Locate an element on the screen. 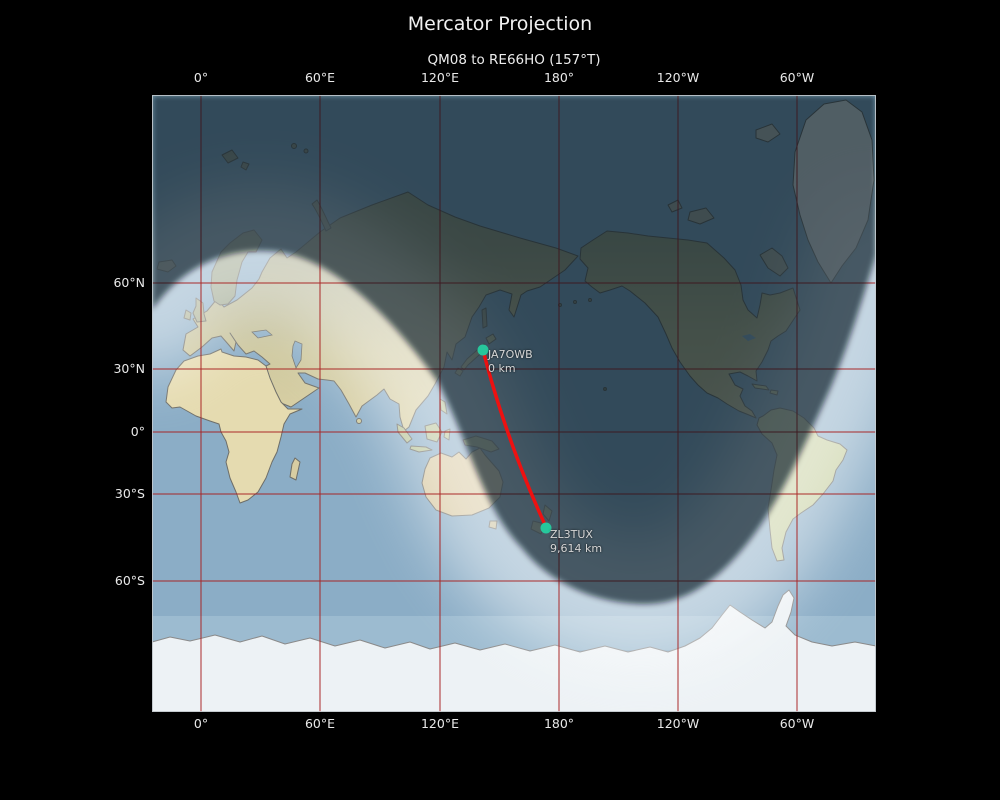 This screenshot has height=800, width=1000. distance-zl3tux: 9,614 km is located at coordinates (576, 548).